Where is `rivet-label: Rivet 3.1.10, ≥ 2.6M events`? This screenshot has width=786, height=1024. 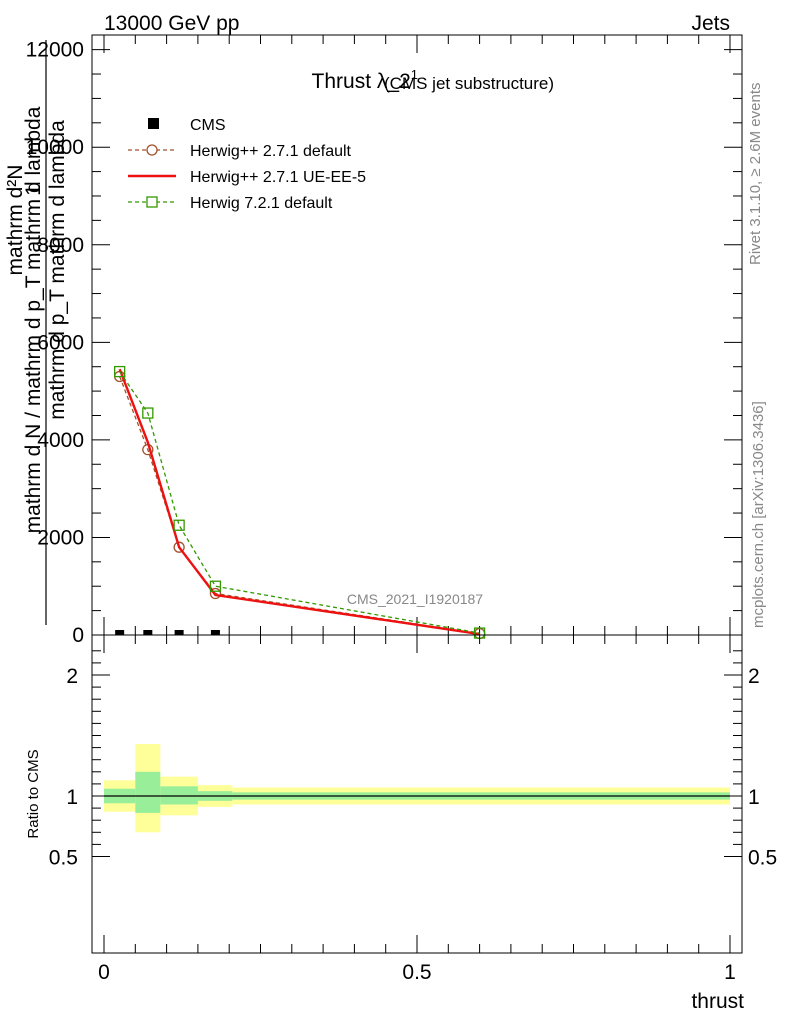
rivet-label: Rivet 3.1.10, ≥ 2.6M events is located at coordinates (755, 174).